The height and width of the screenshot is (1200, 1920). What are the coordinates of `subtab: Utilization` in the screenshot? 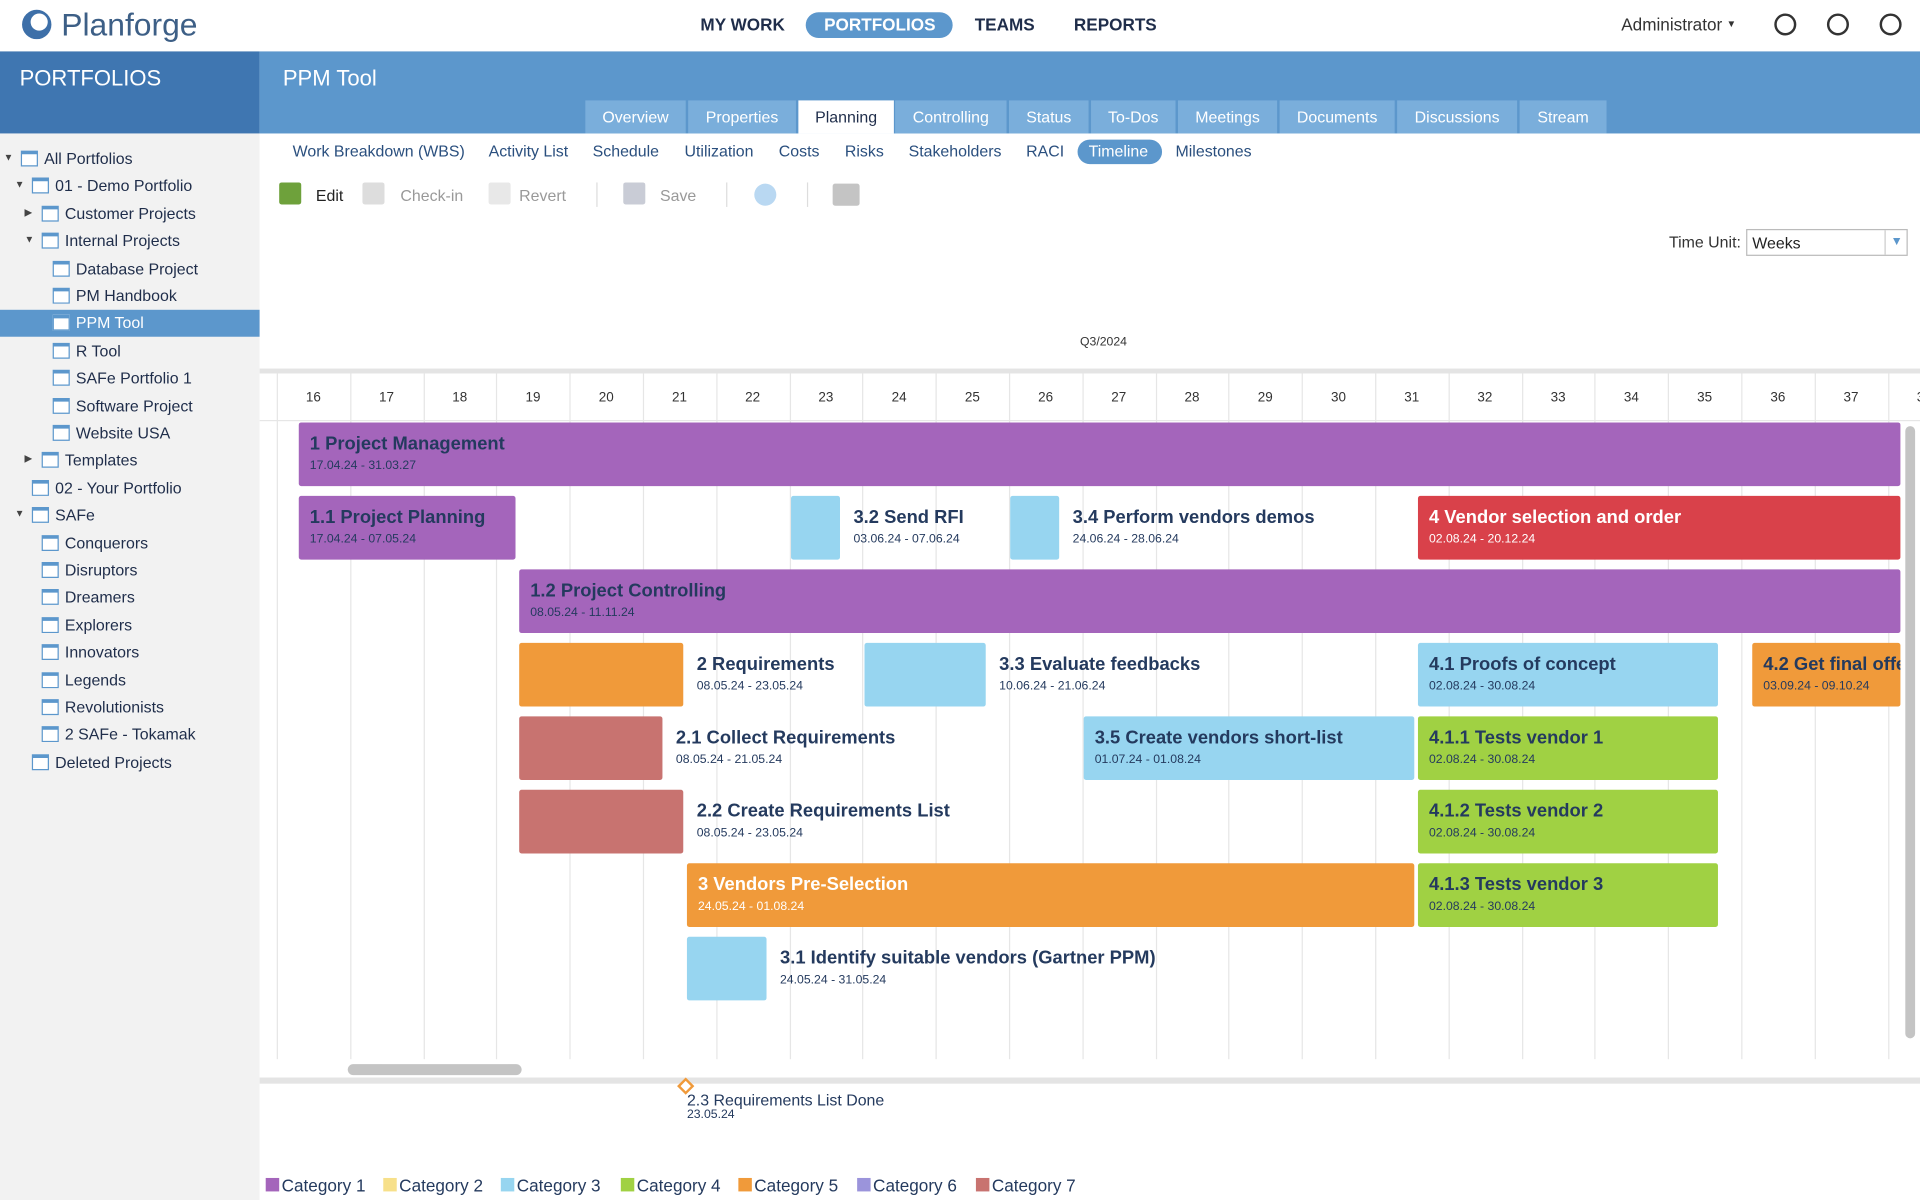 It's located at (719, 151).